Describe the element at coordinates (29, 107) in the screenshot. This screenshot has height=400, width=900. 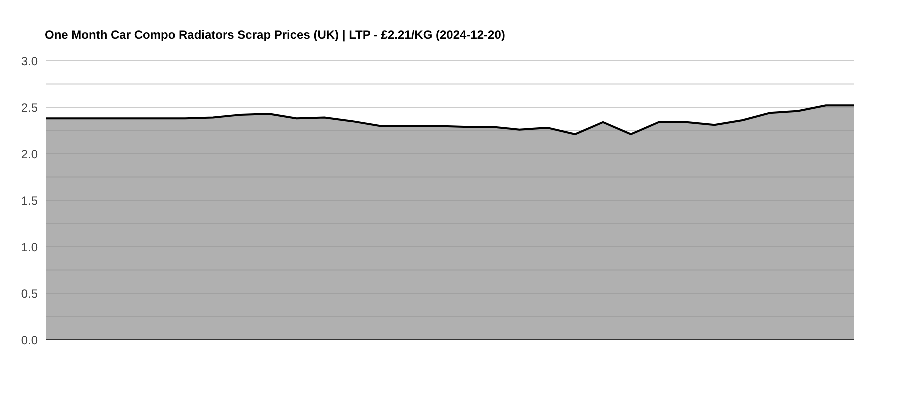
I see `y-tick-label: 2.5` at that location.